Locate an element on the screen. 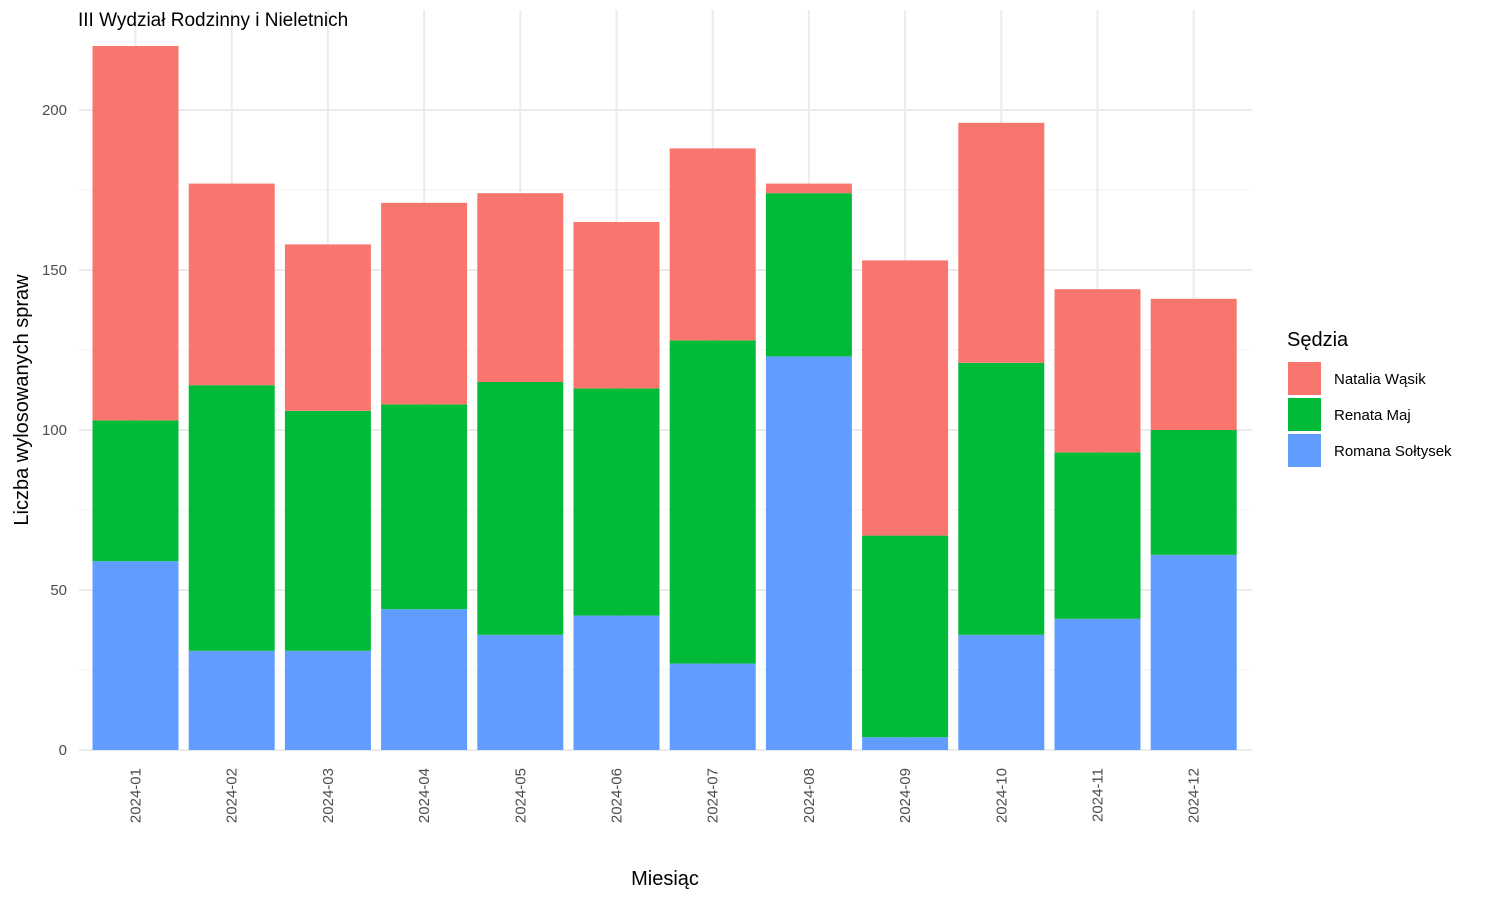  x-tick-label: 2024-04 is located at coordinates (424, 795).